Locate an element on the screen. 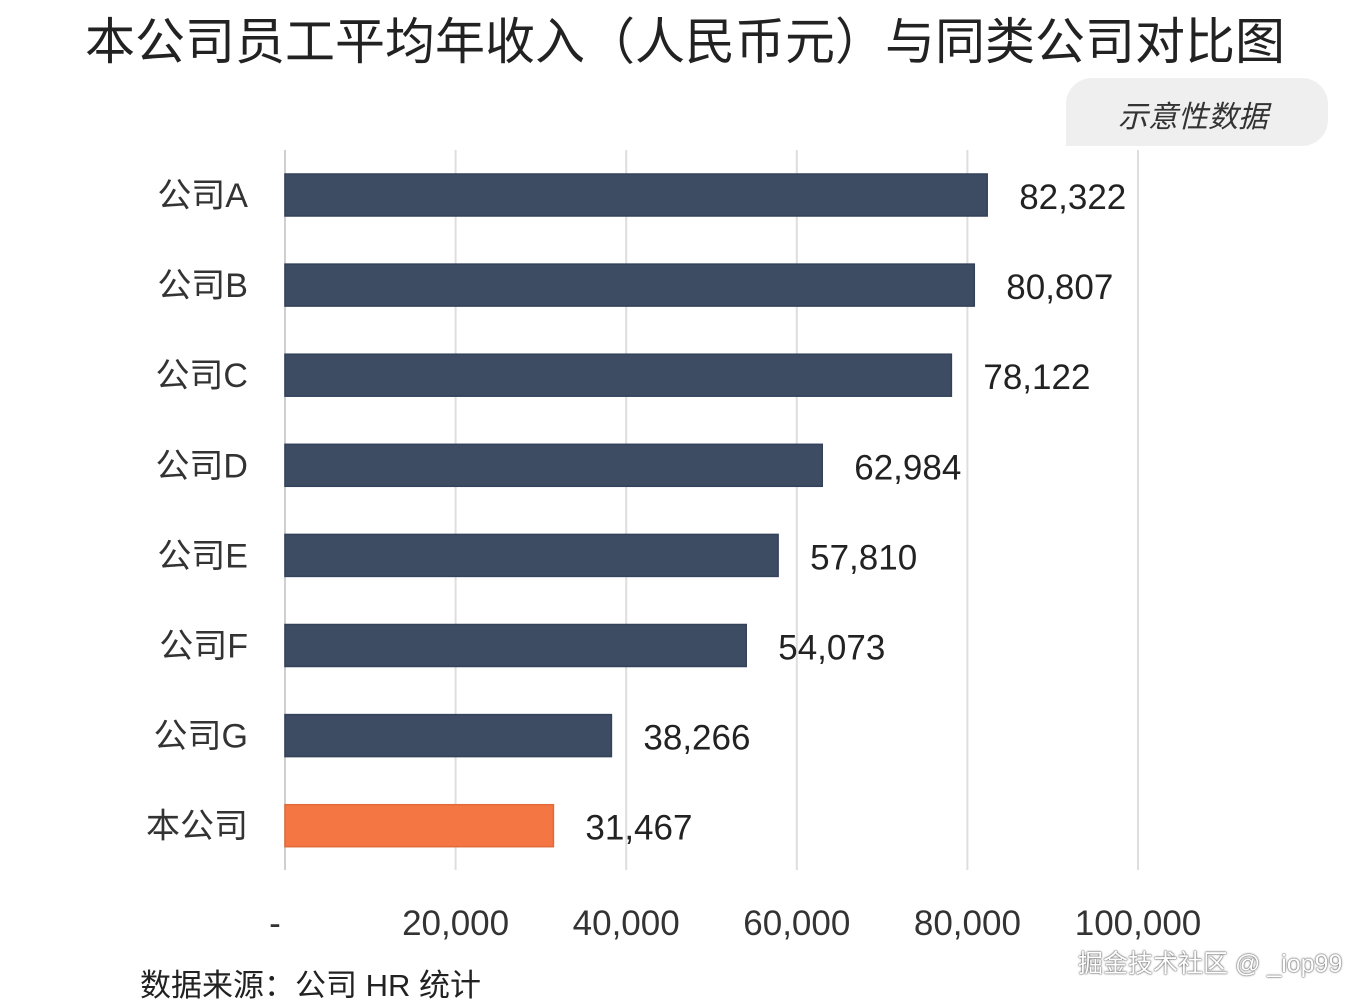 This screenshot has height=1005, width=1370. value-label: 80,807 is located at coordinates (1059, 287).